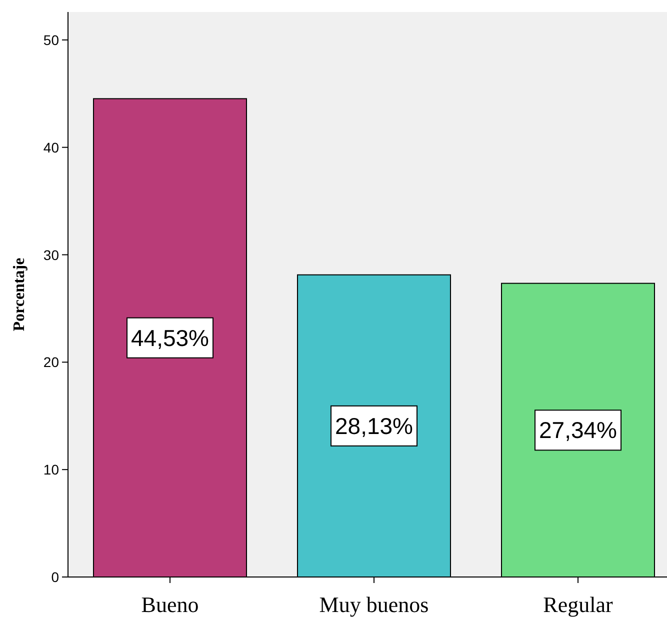 The image size is (667, 626). What do you see at coordinates (19, 295) in the screenshot?
I see `y-axis-title: Porcentaje` at bounding box center [19, 295].